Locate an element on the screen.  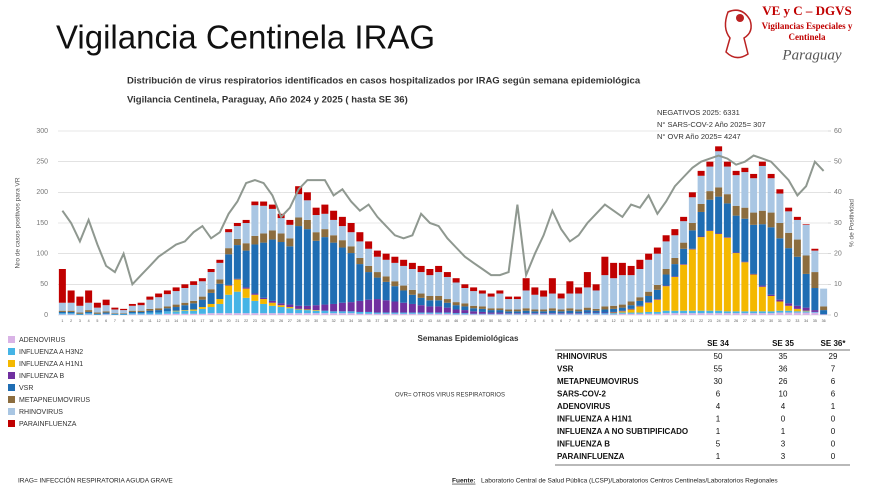
logo-line: Centinela is located at coordinates (807, 37).